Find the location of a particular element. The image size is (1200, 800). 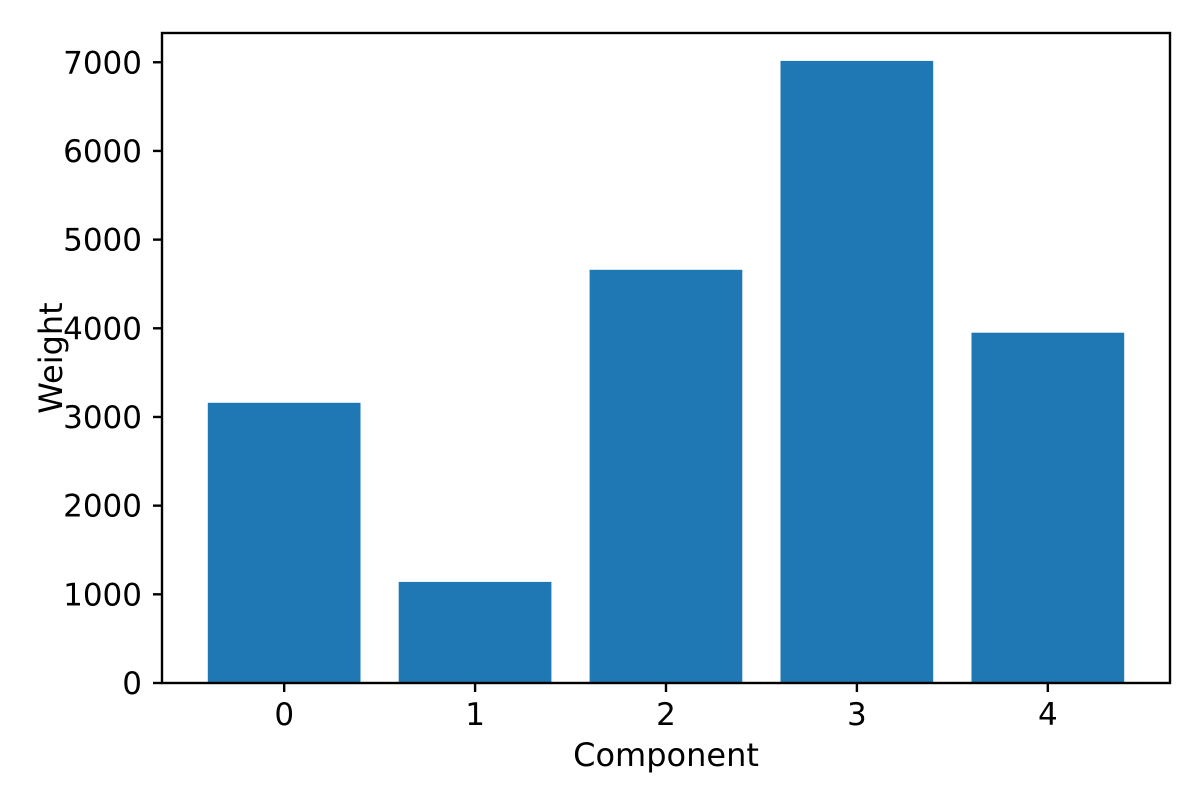

y-tick-label: 4000 is located at coordinates (102, 329).